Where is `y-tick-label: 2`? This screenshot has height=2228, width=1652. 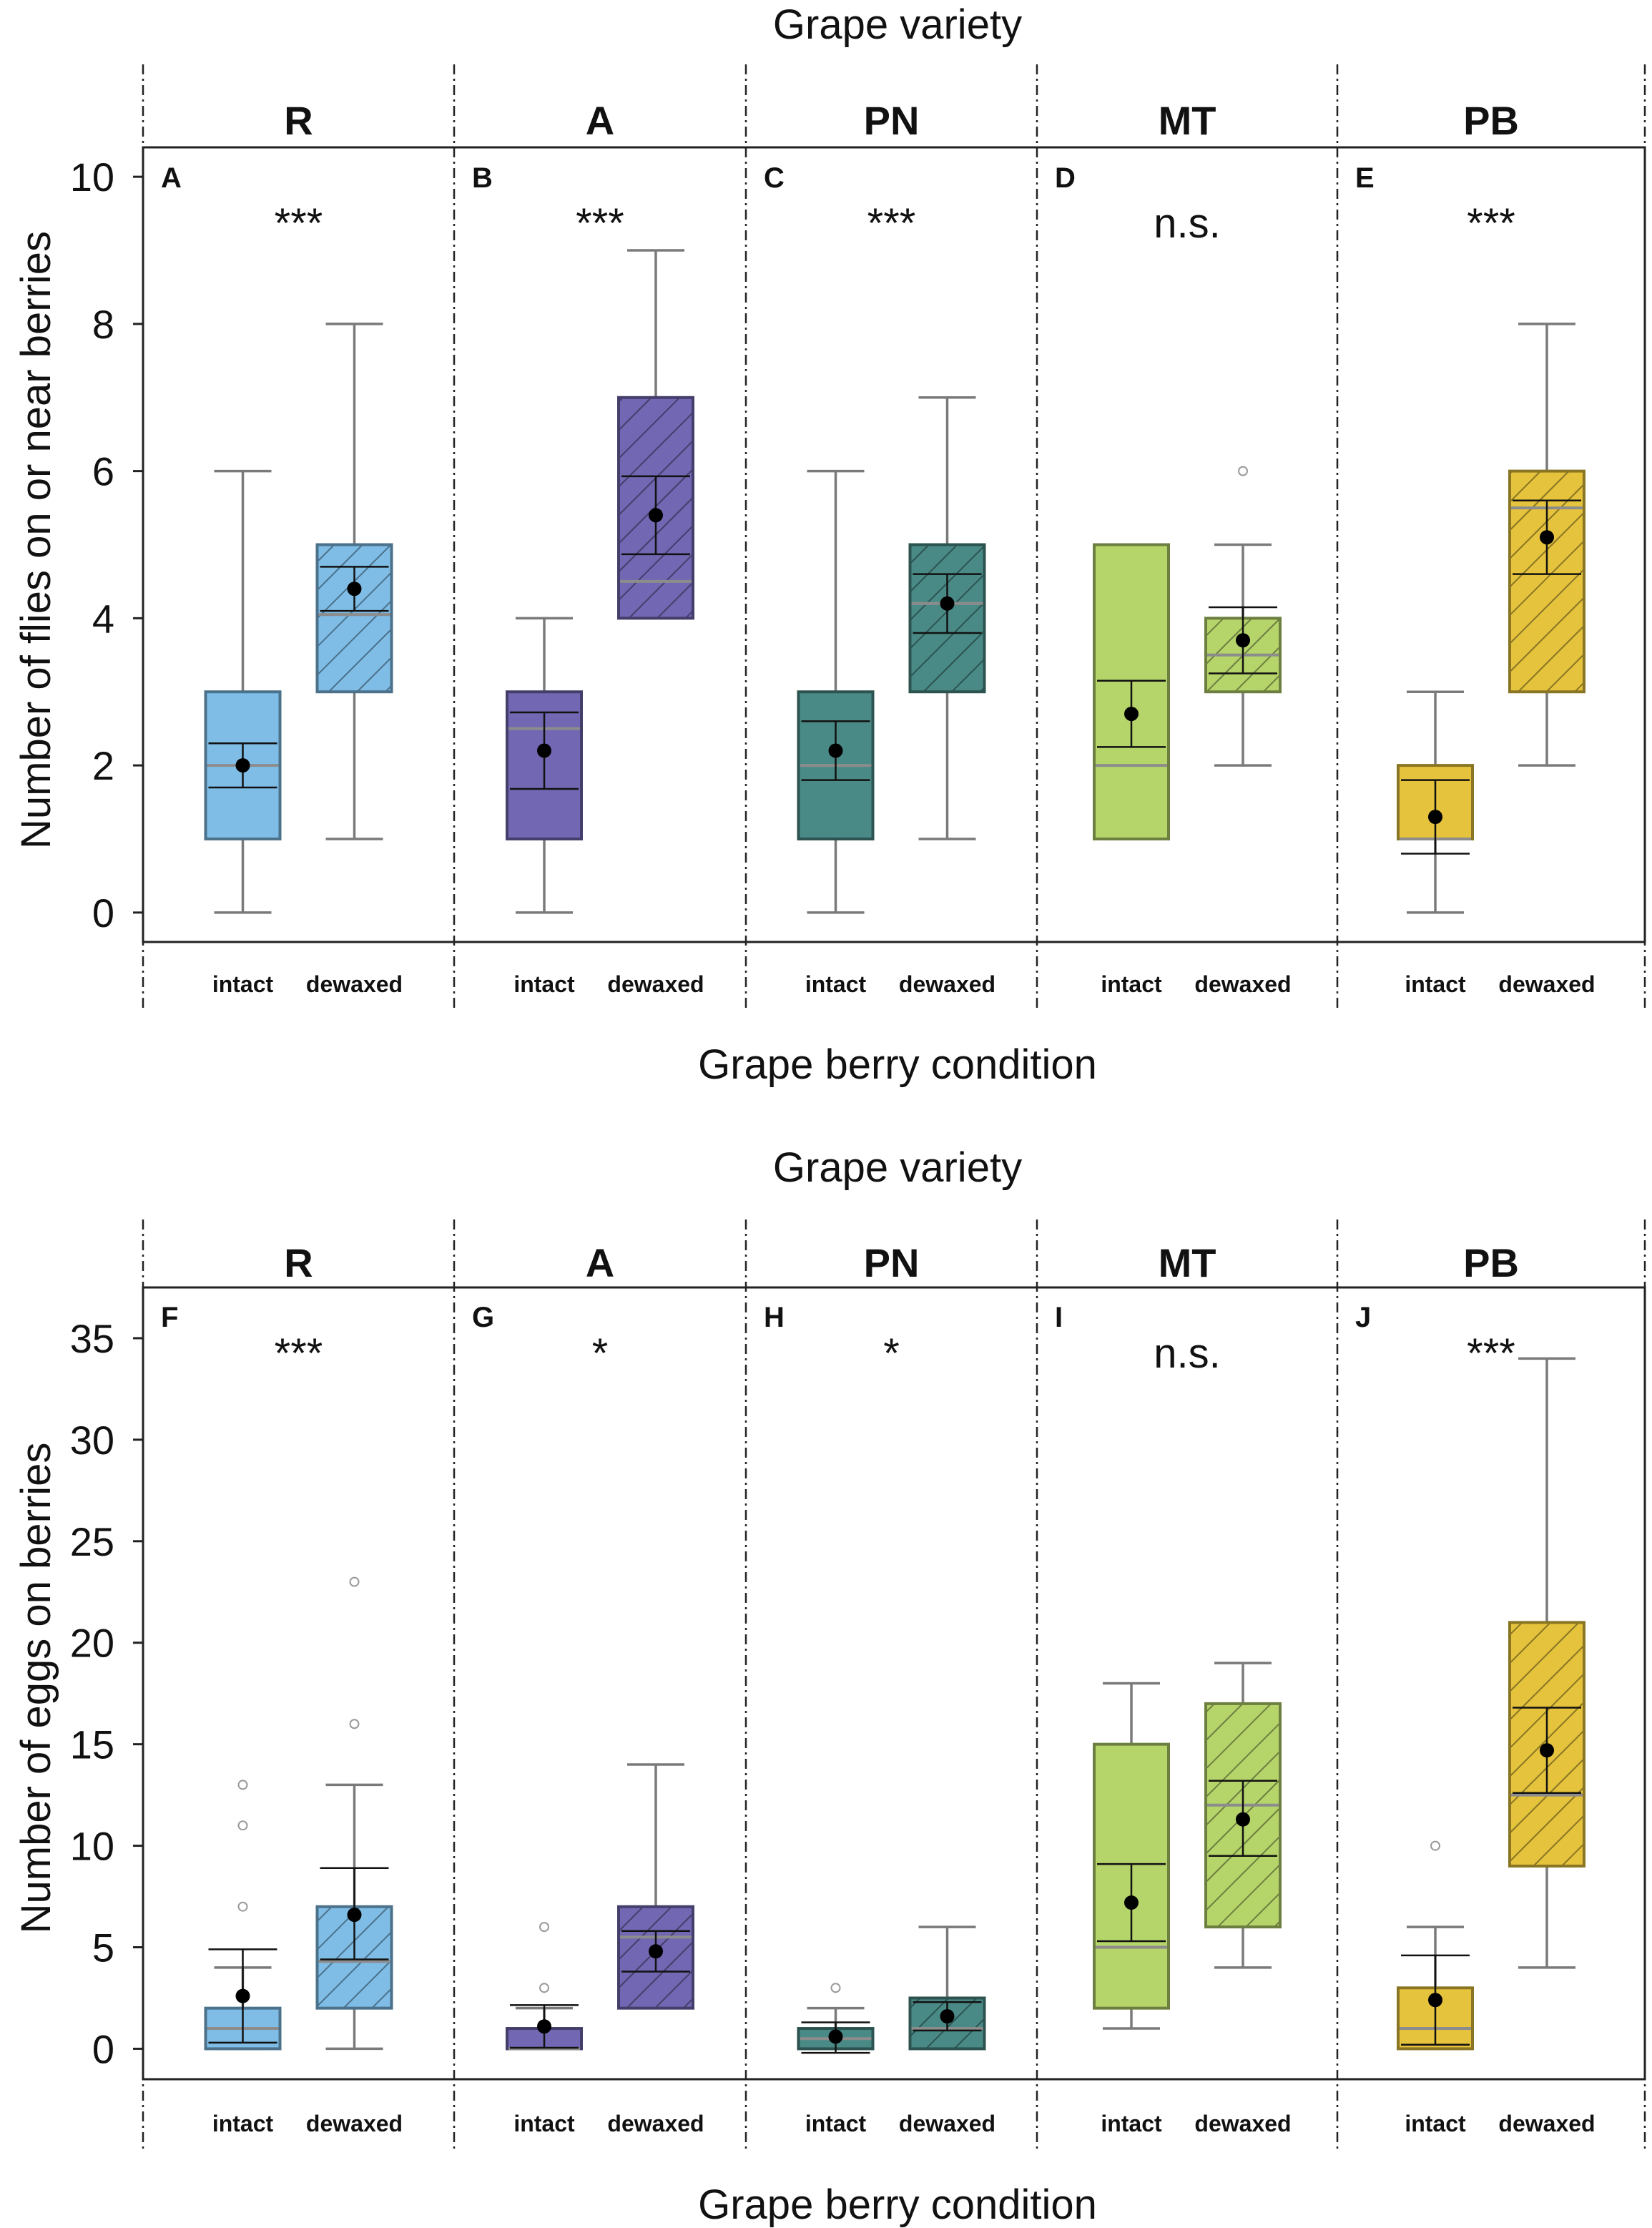 y-tick-label: 2 is located at coordinates (103, 765).